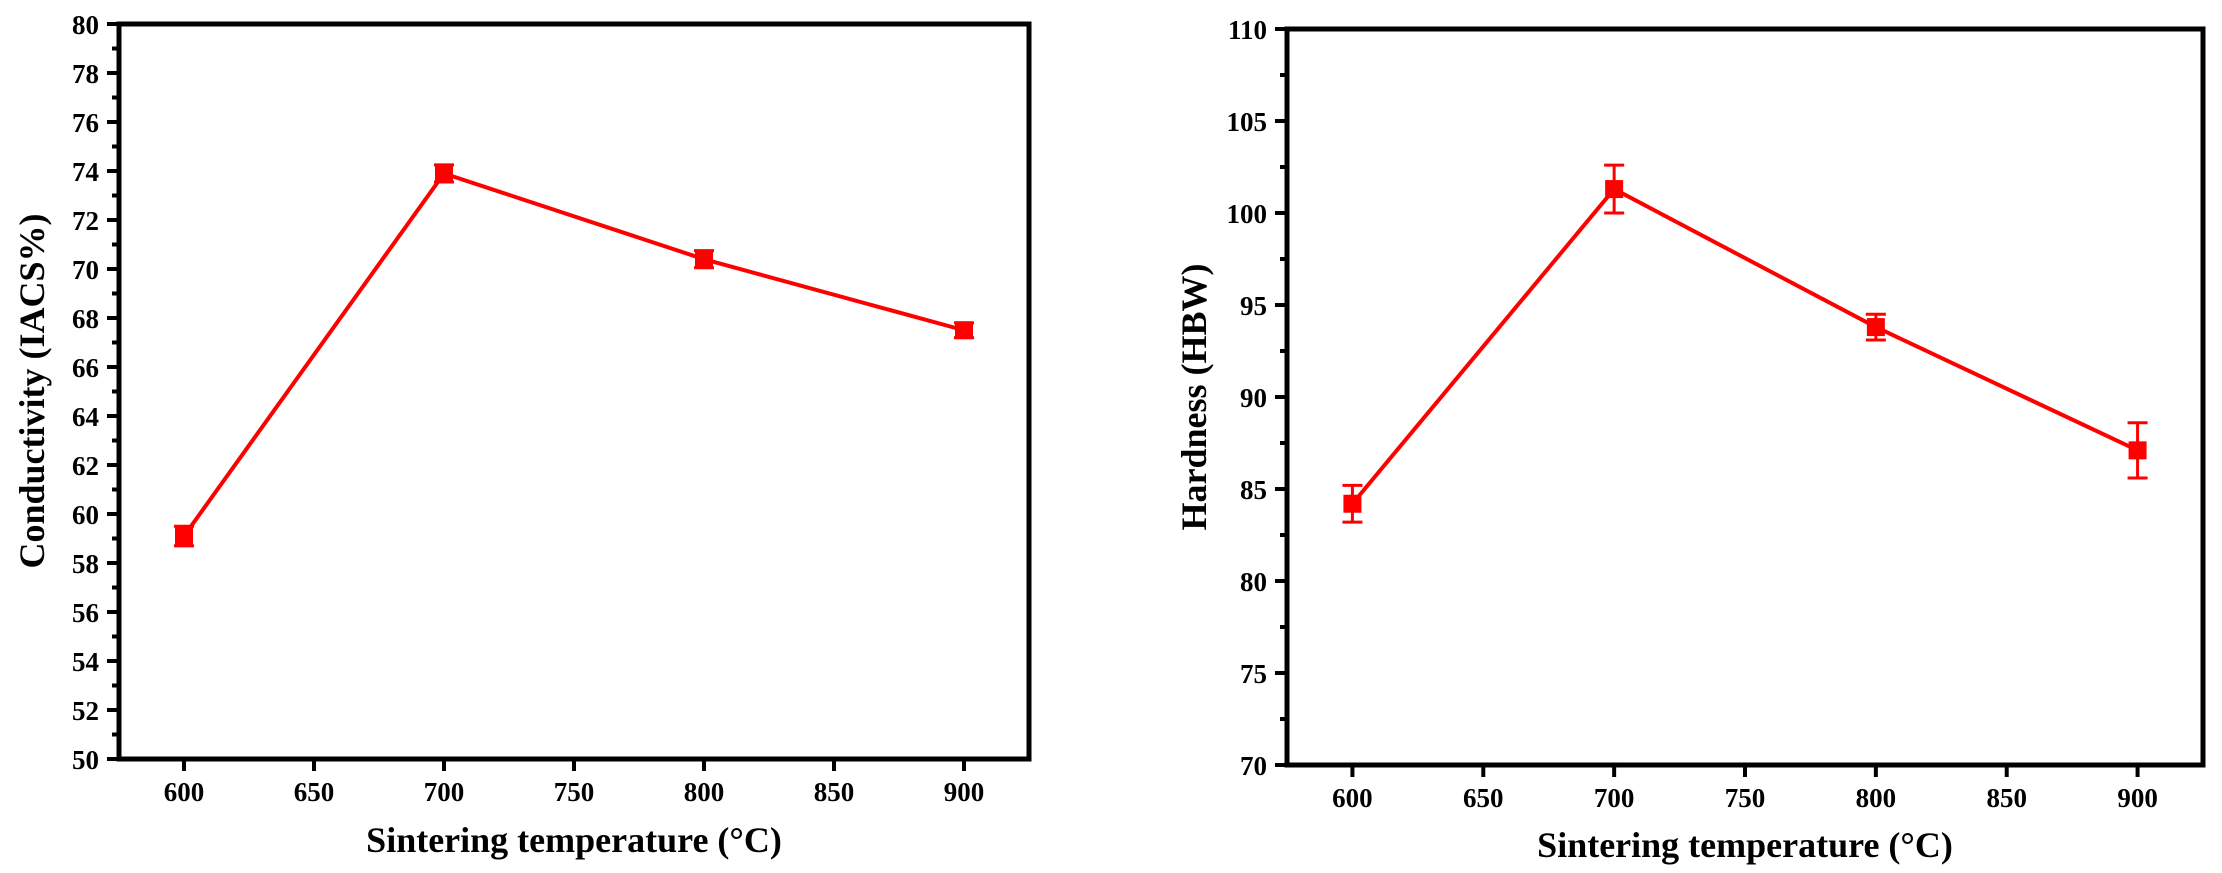 The height and width of the screenshot is (873, 2222). Describe the element at coordinates (85, 221) in the screenshot. I see `y-tick-label: 72` at that location.